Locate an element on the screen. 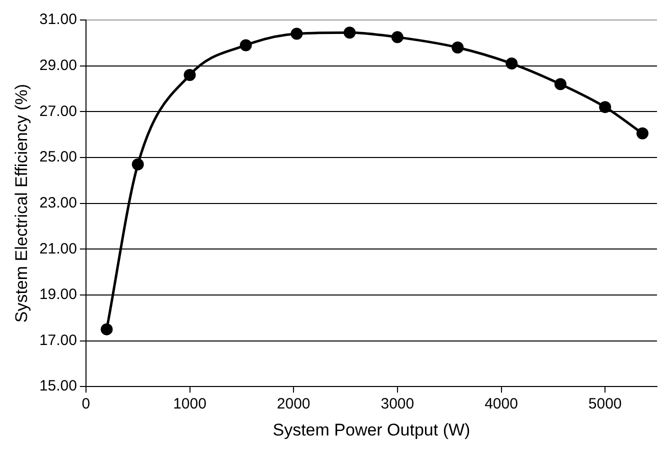  y-tick-label: 27.00 is located at coordinates (58, 111).